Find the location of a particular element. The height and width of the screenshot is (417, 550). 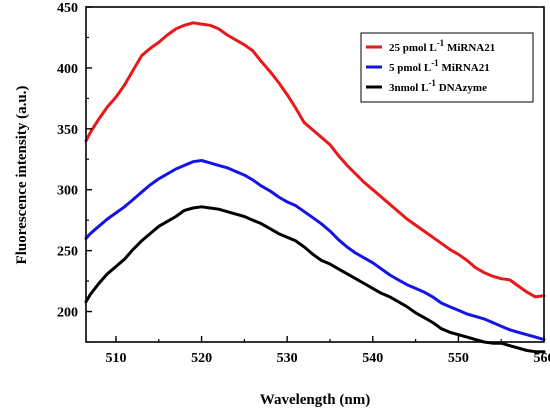

y-axis-label: Fluorescence intensity (a.u.) is located at coordinates (22, 175).